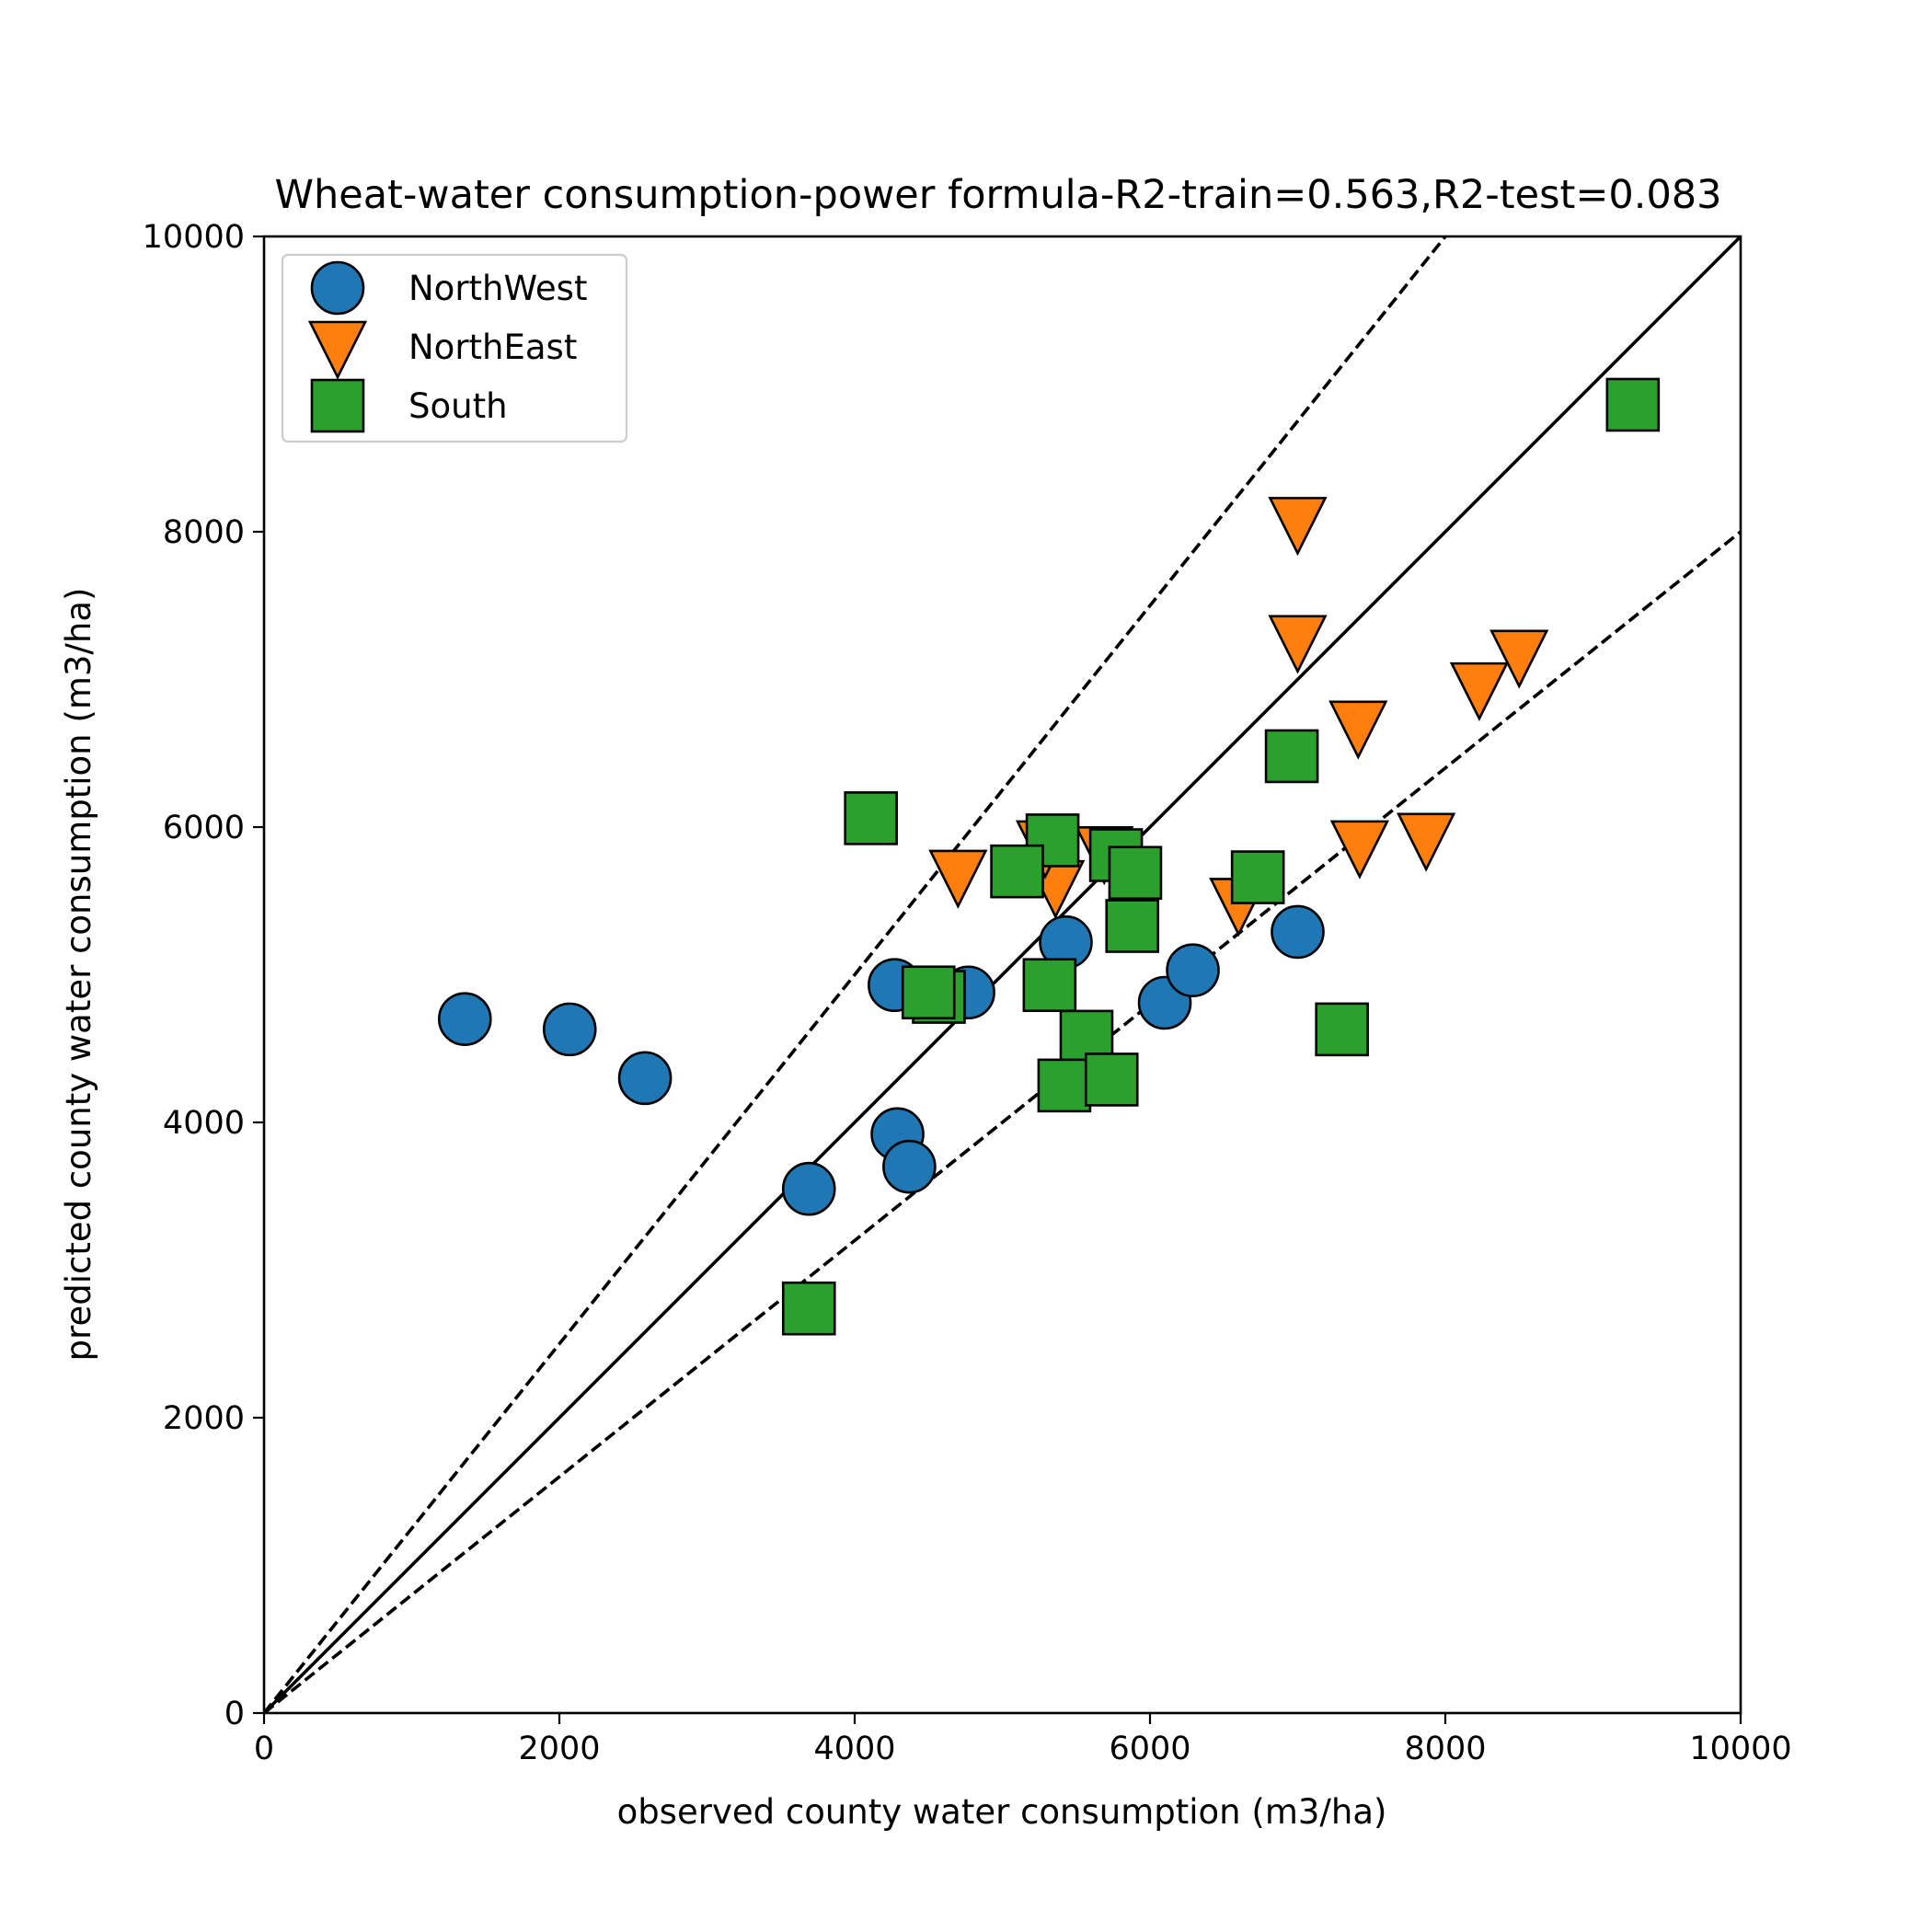  I want to click on x-tick-label: 10000, so click(1740, 1749).